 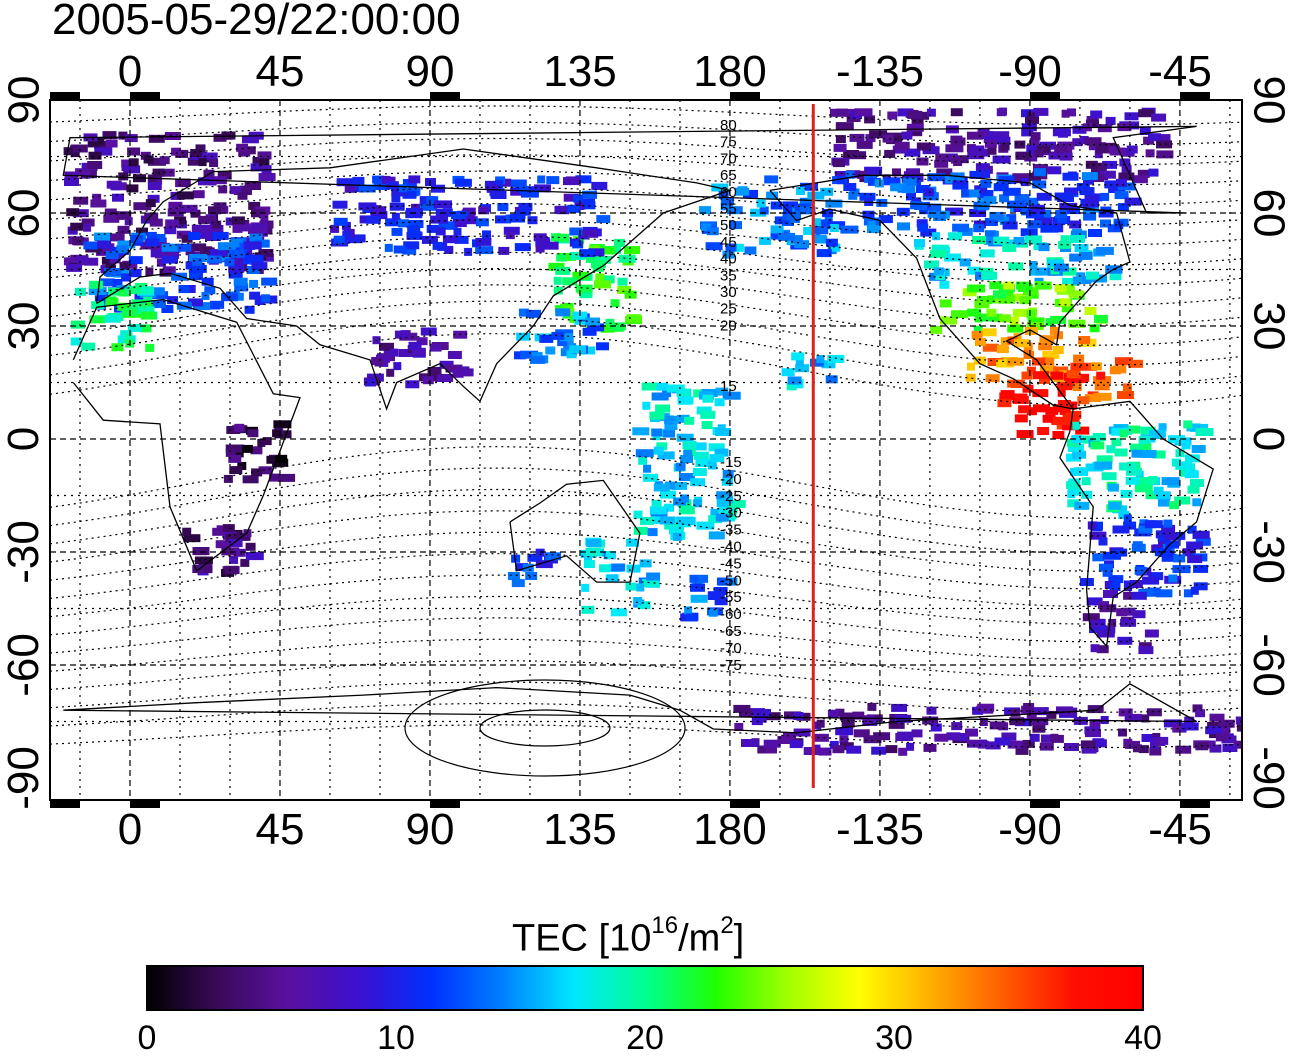 I want to click on colorbar-tick-label: 20, so click(x=645, y=1038).